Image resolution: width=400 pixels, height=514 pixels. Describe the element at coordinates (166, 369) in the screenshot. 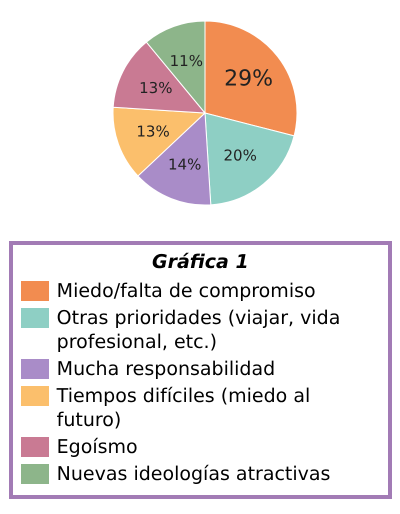

I see `legend-label: Mucha responsabilidad` at that location.